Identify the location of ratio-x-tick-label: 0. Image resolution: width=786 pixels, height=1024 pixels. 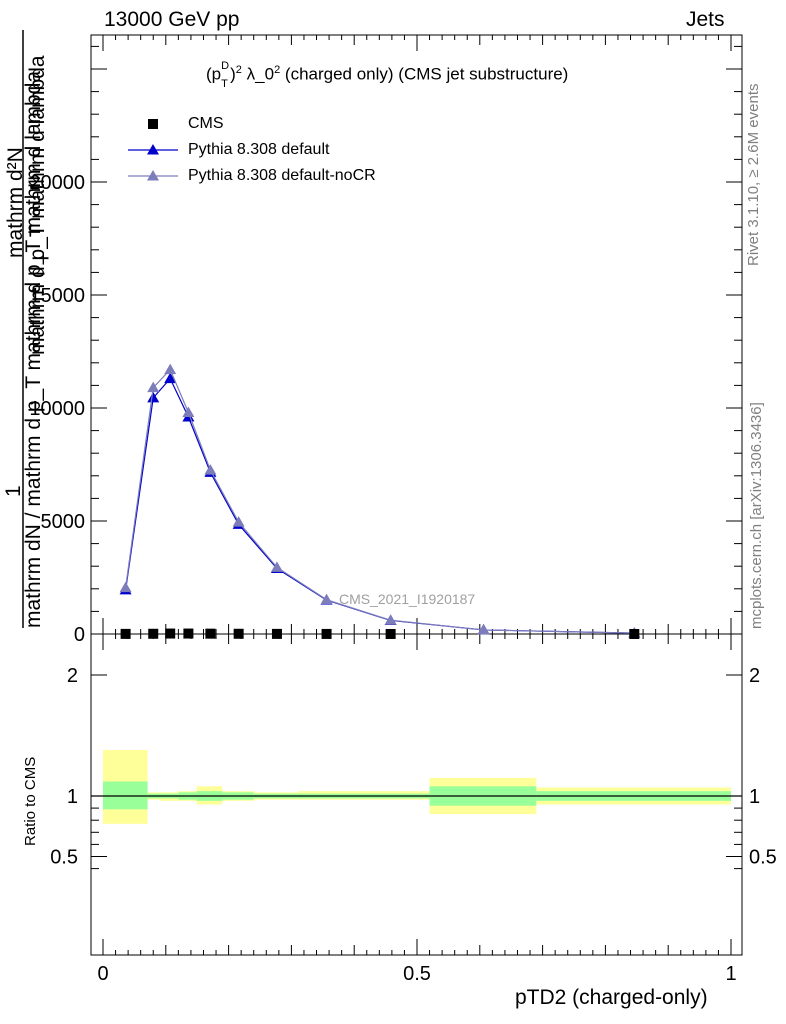
(102, 974).